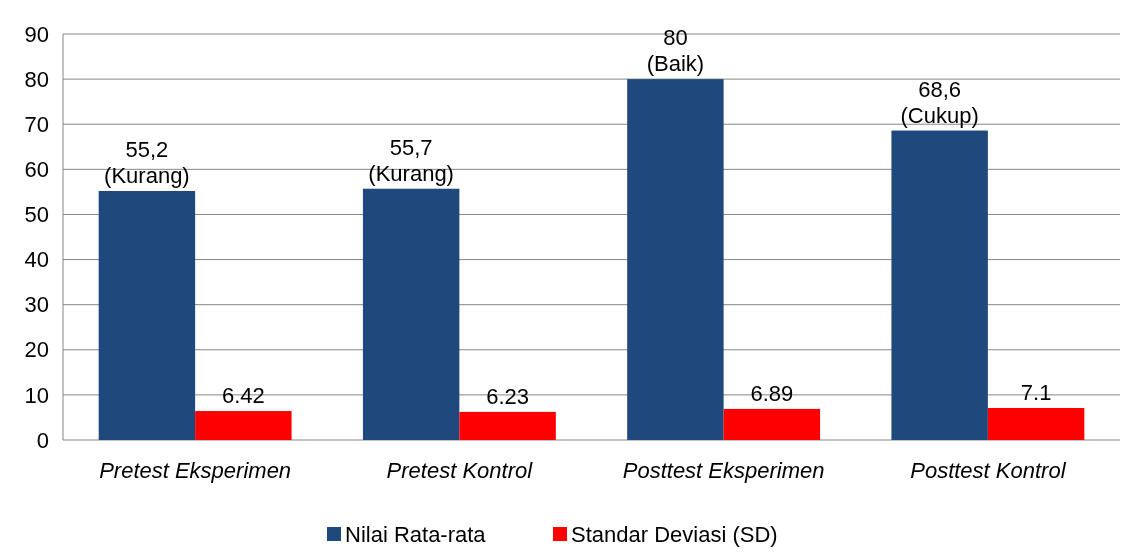  Describe the element at coordinates (988, 470) in the screenshot. I see `x-tick-label: Posttest Kontrol` at that location.